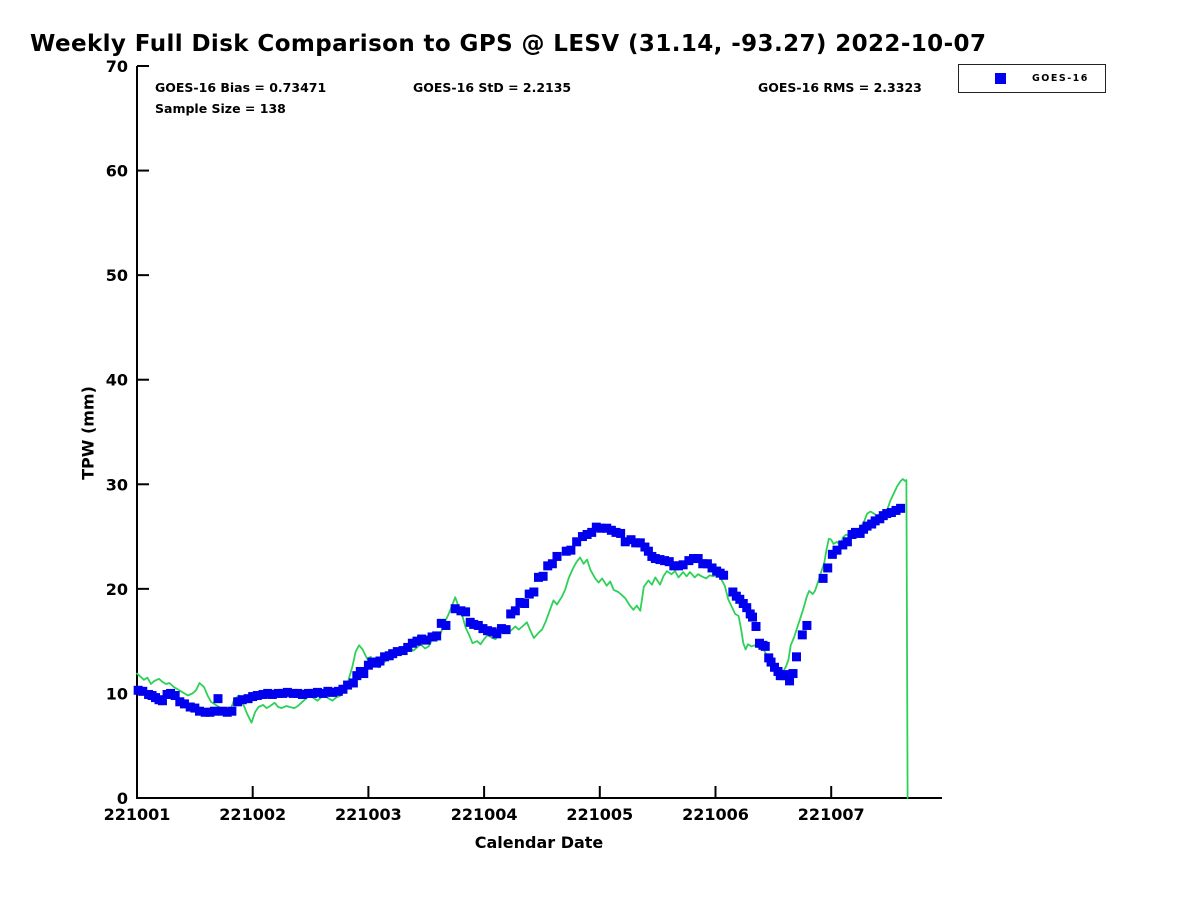 Image resolution: width=1200 pixels, height=900 pixels. I want to click on svg-text: 20, so click(117, 589).